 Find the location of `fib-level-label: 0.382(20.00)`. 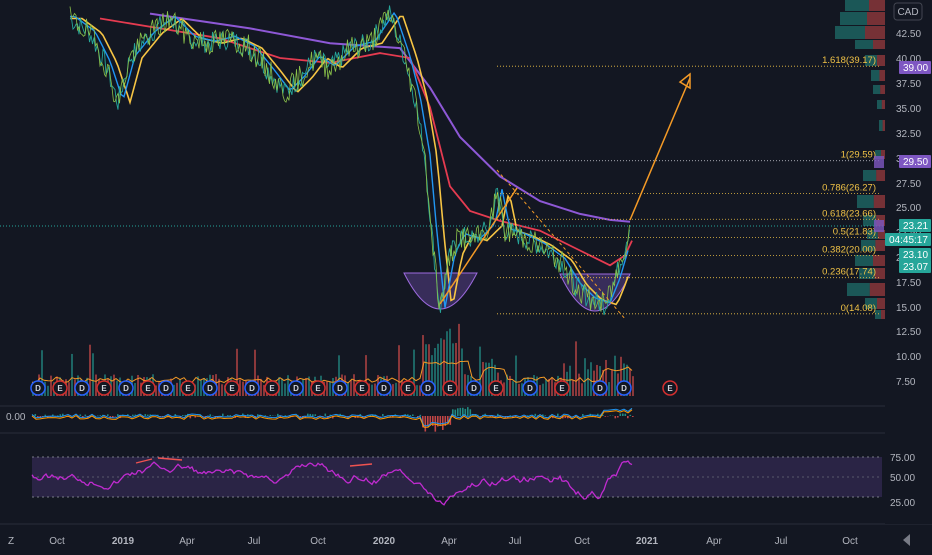

fib-level-label: 0.382(20.00) is located at coordinates (849, 249).